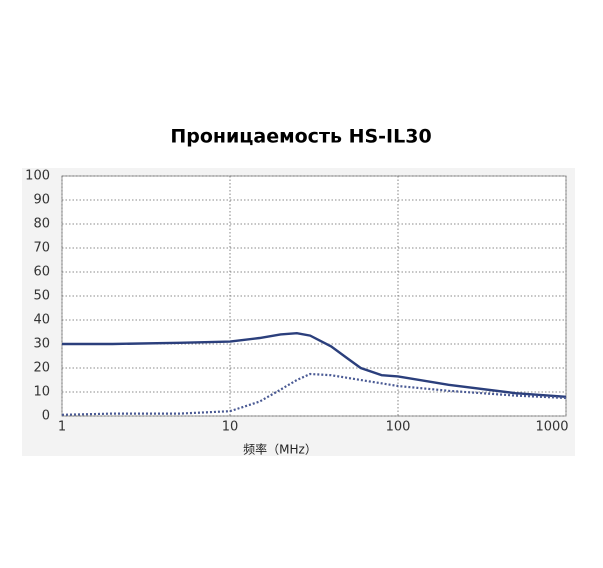  What do you see at coordinates (230, 427) in the screenshot?
I see `x-tick-label: 10` at bounding box center [230, 427].